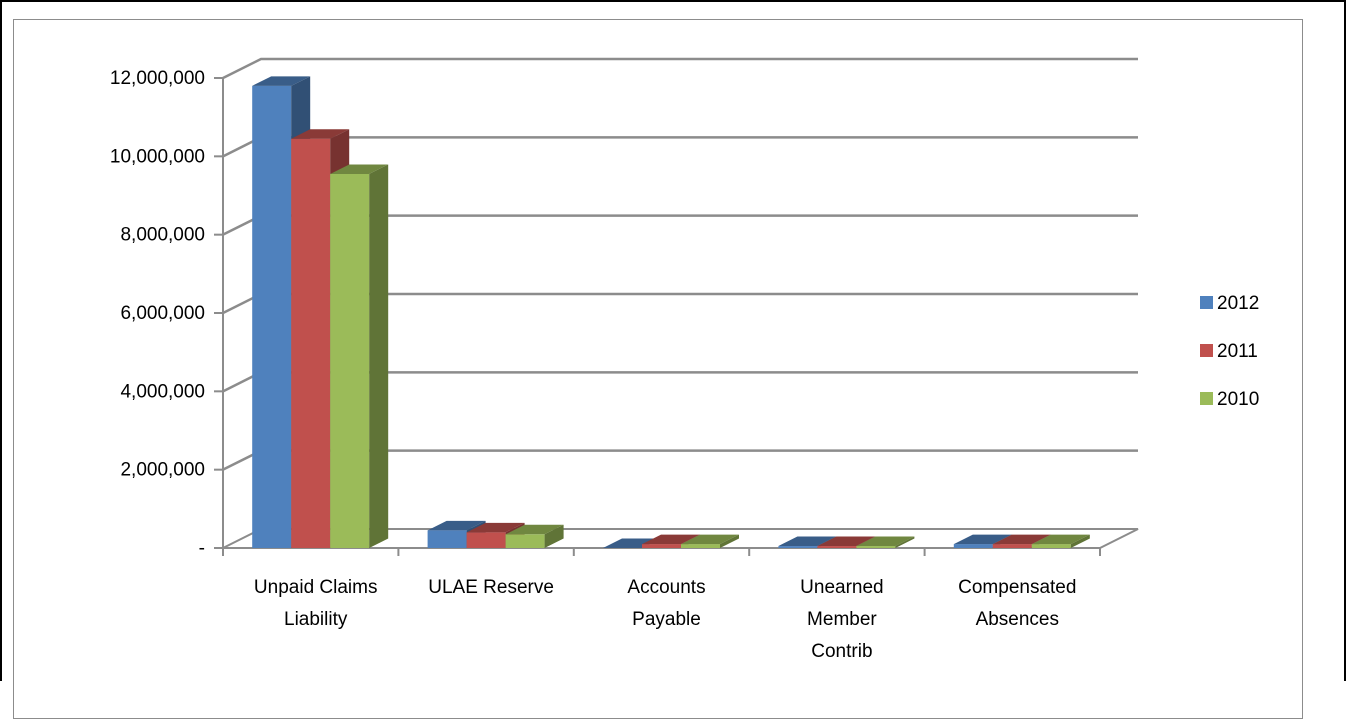  Describe the element at coordinates (162, 470) in the screenshot. I see `y-tick-label: 2,000,000` at that location.